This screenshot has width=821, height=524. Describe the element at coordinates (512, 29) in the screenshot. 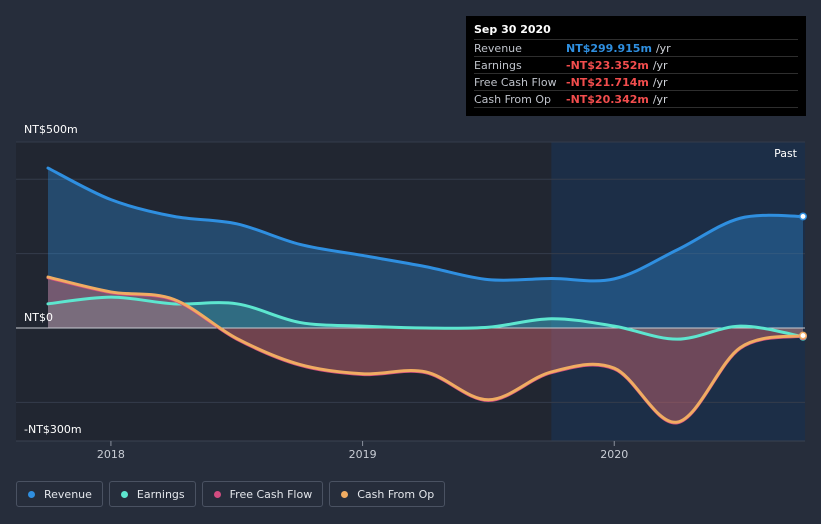

I see `tooltip-date: Sep 30 2020` at that location.